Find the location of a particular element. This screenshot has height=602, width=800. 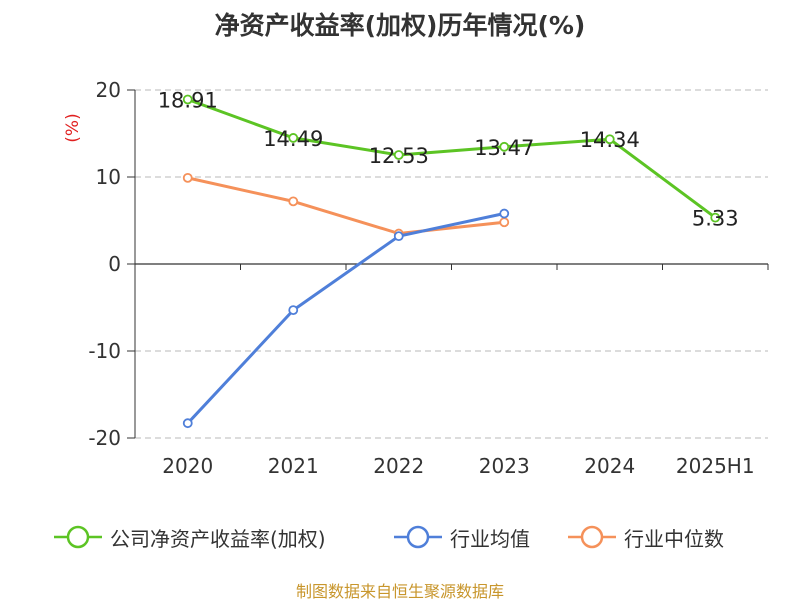

data-label: 14.49 is located at coordinates (293, 139).